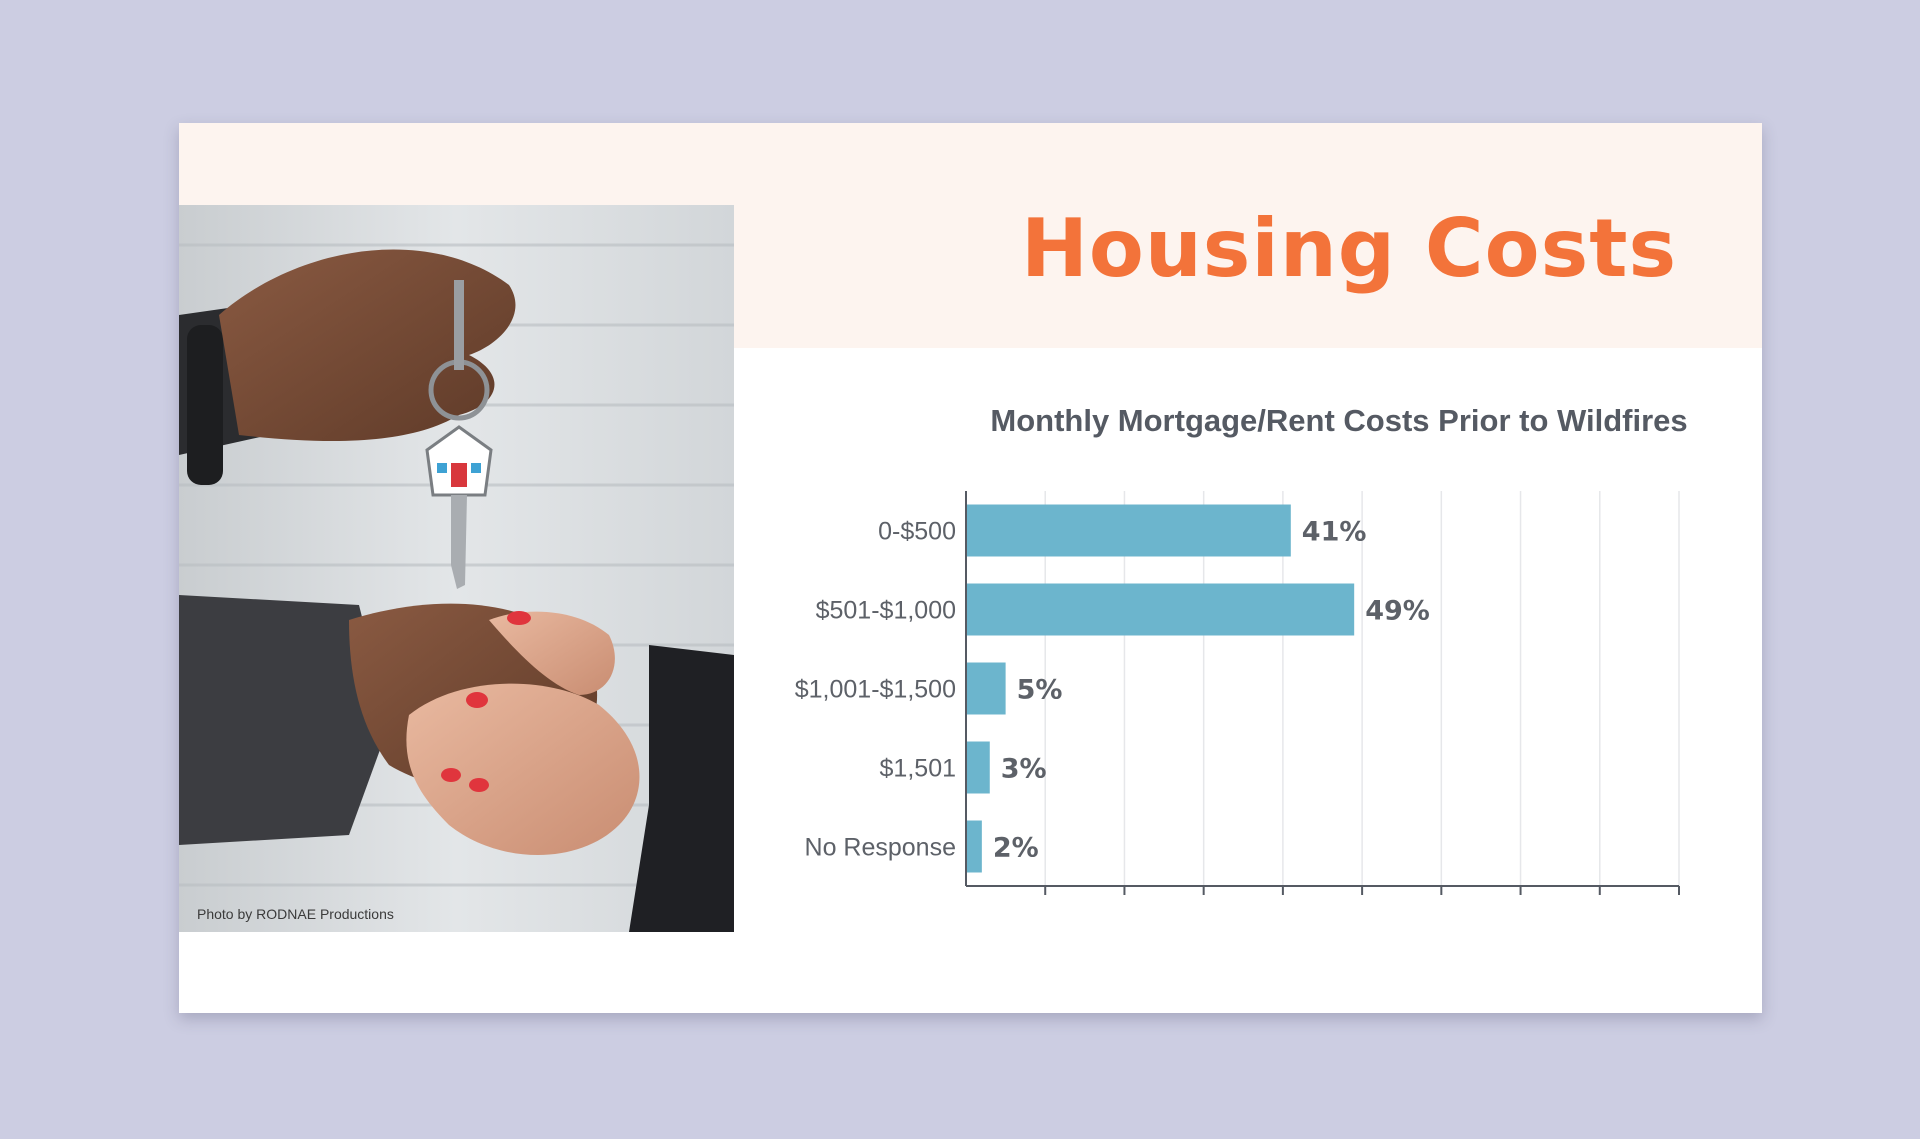  What do you see at coordinates (1397, 611) in the screenshot?
I see `value-label: 49%` at bounding box center [1397, 611].